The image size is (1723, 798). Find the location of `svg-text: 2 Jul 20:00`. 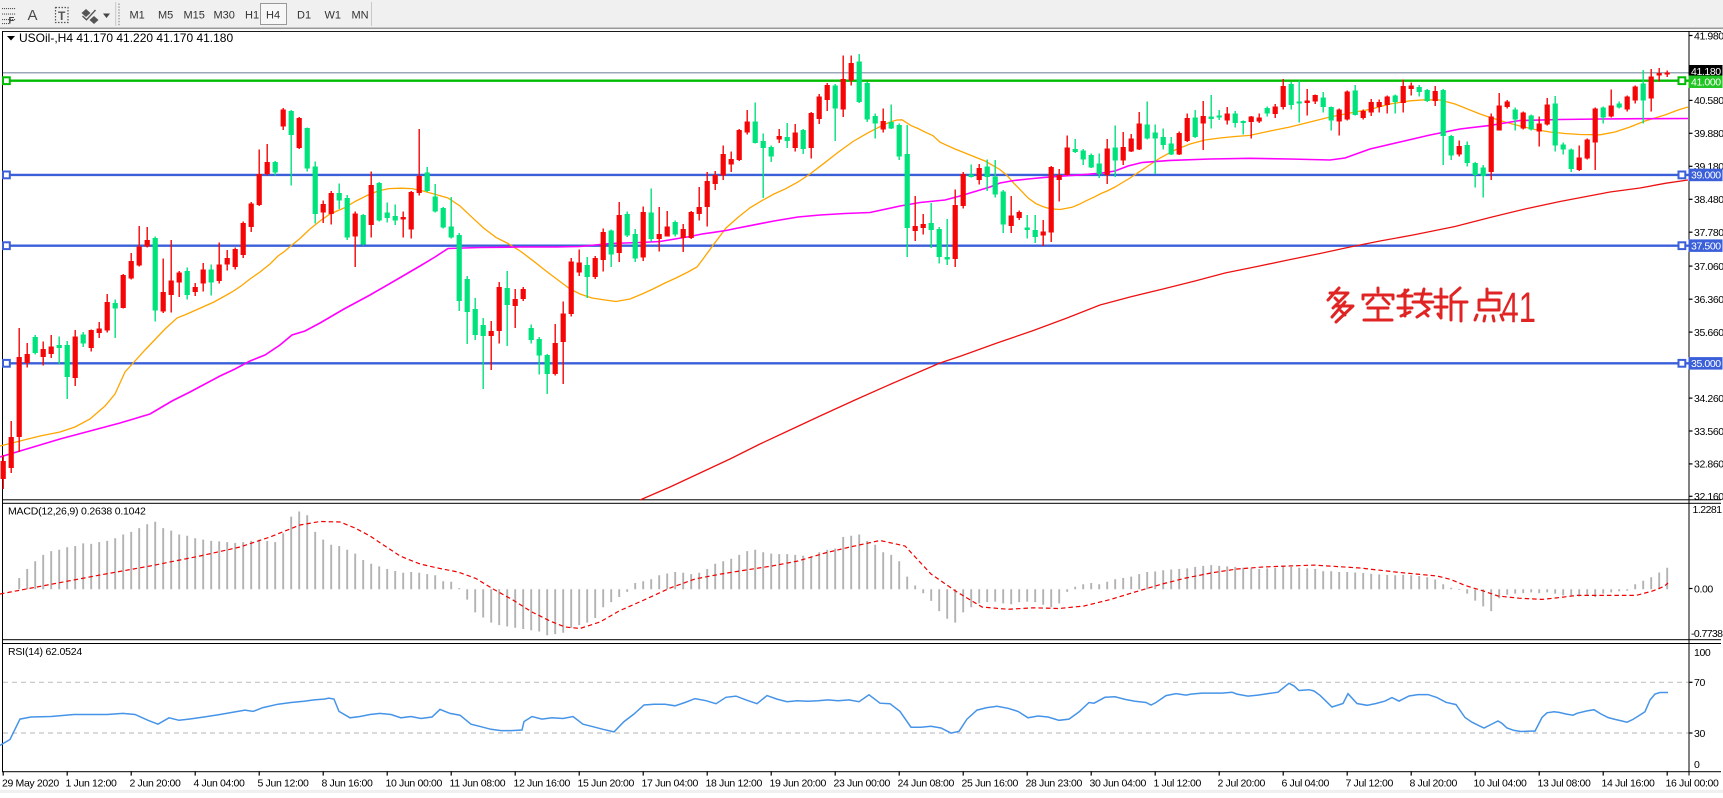

svg-text: 2 Jul 20:00 is located at coordinates (1242, 784).